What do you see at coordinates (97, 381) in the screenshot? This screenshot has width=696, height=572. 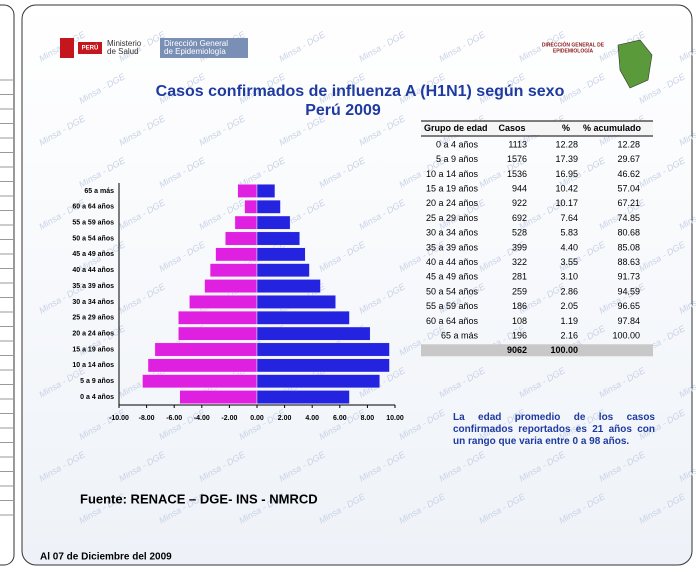 I see `y-tick-label: 5 a 9 años` at bounding box center [97, 381].